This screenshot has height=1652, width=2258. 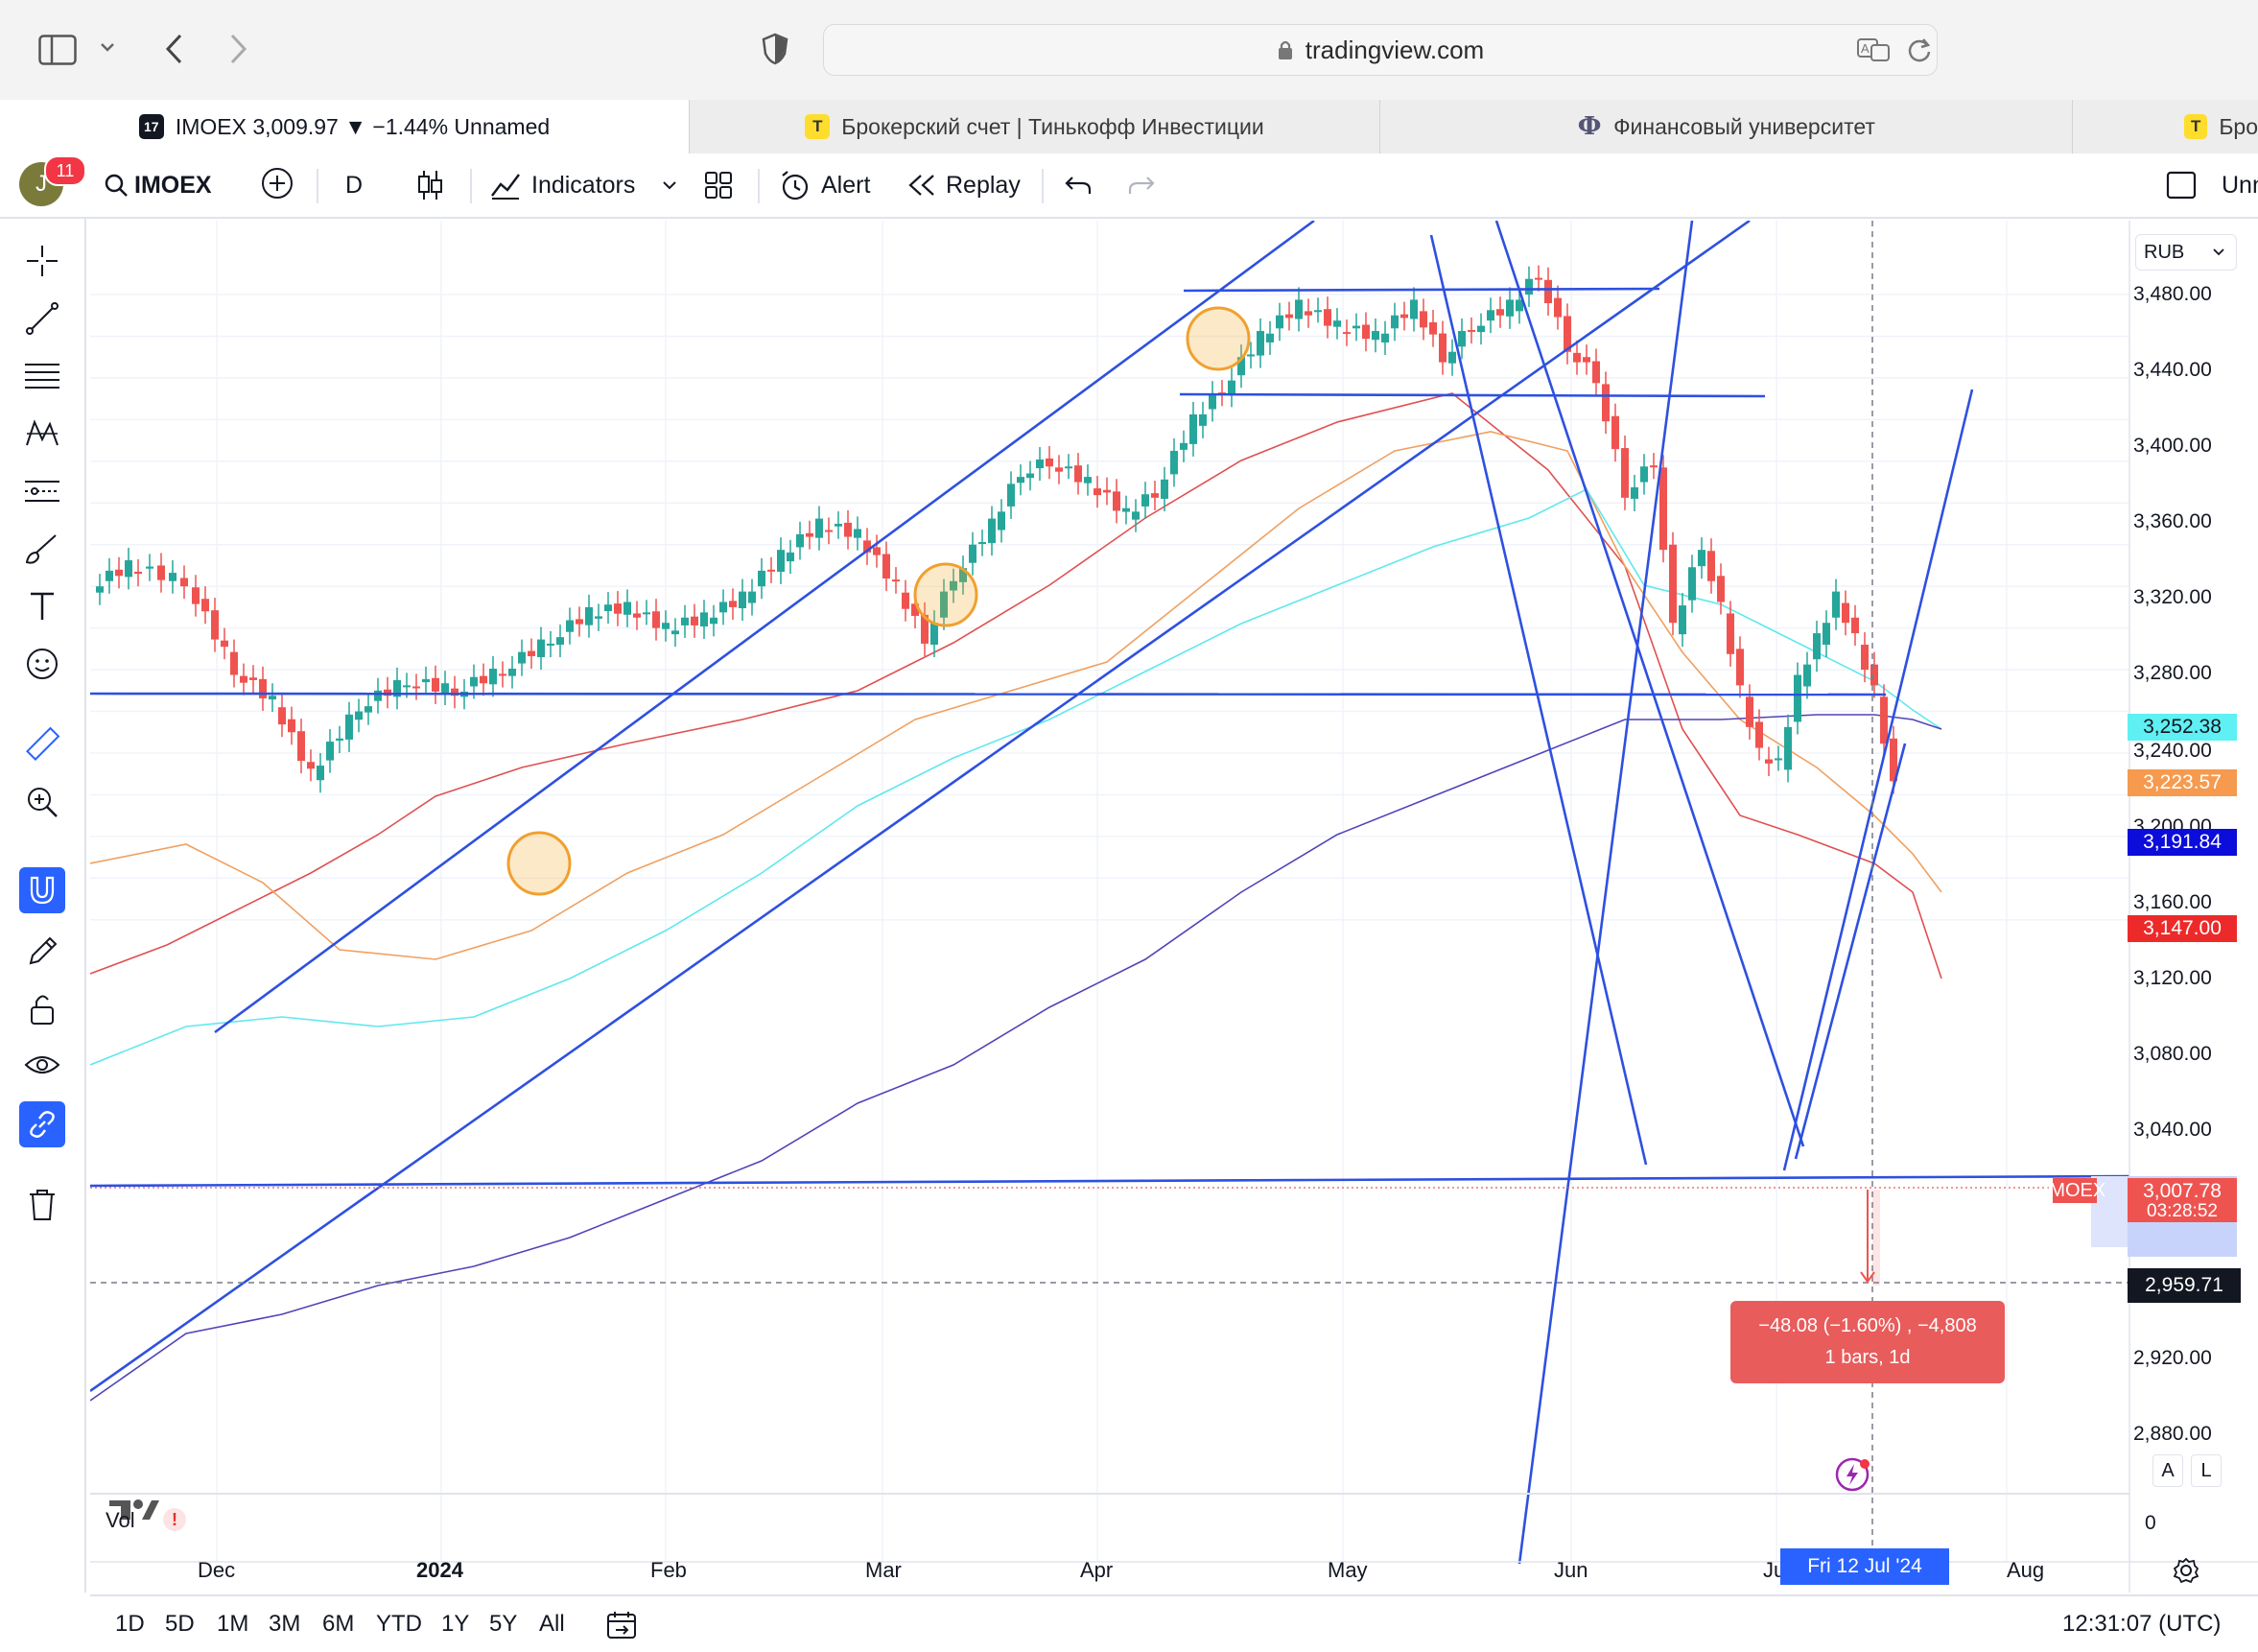 What do you see at coordinates (42, 491) in the screenshot?
I see `forecast-icon` at bounding box center [42, 491].